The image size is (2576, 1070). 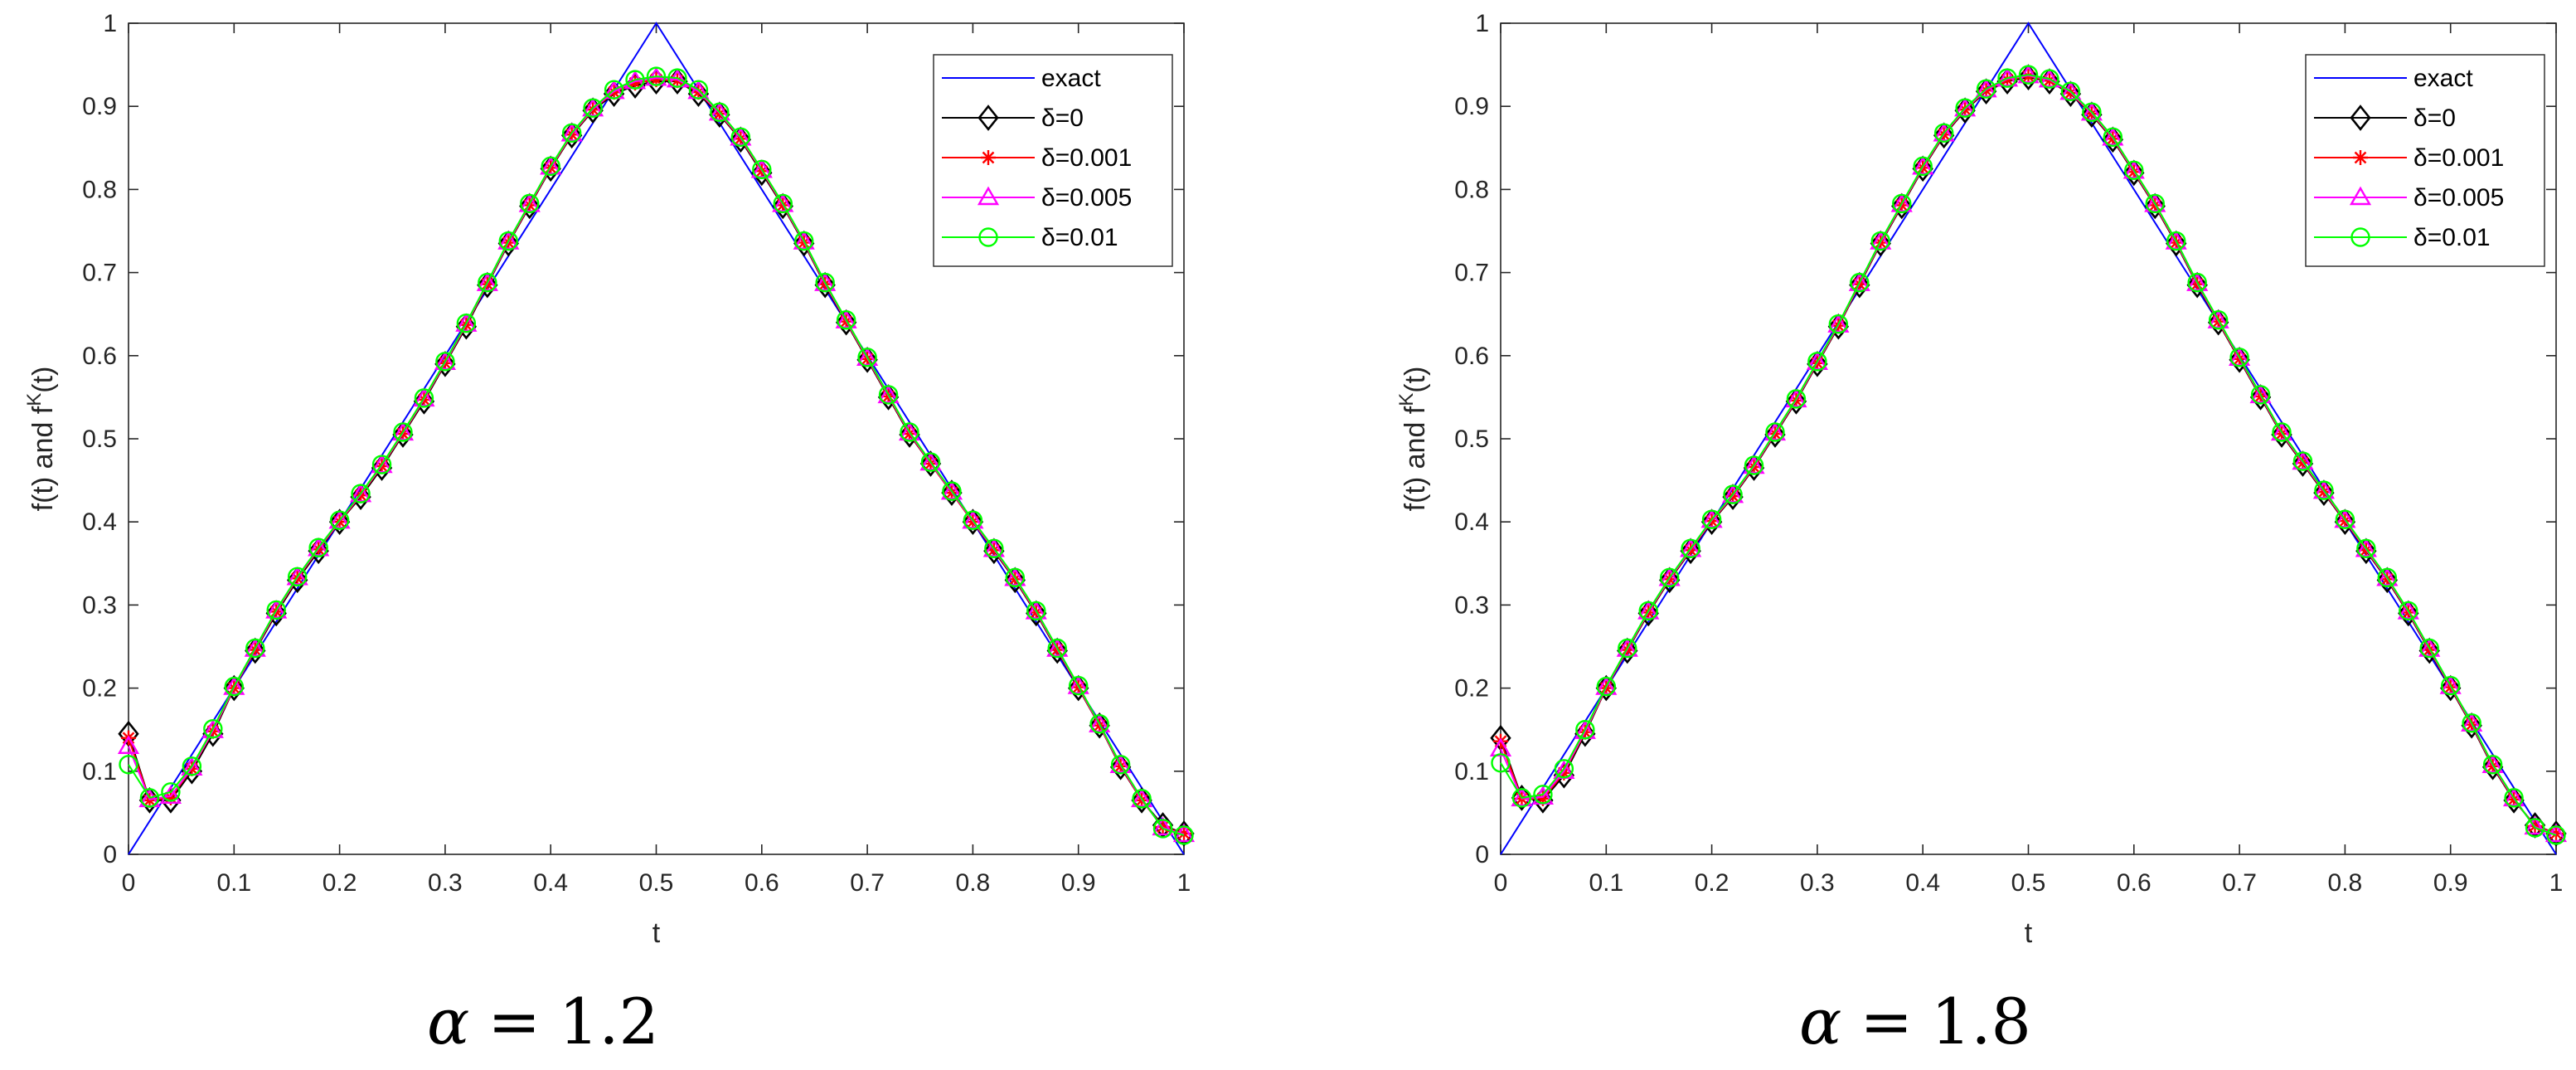 What do you see at coordinates (99, 189) in the screenshot?
I see `y-tick-label: 0.8` at bounding box center [99, 189].